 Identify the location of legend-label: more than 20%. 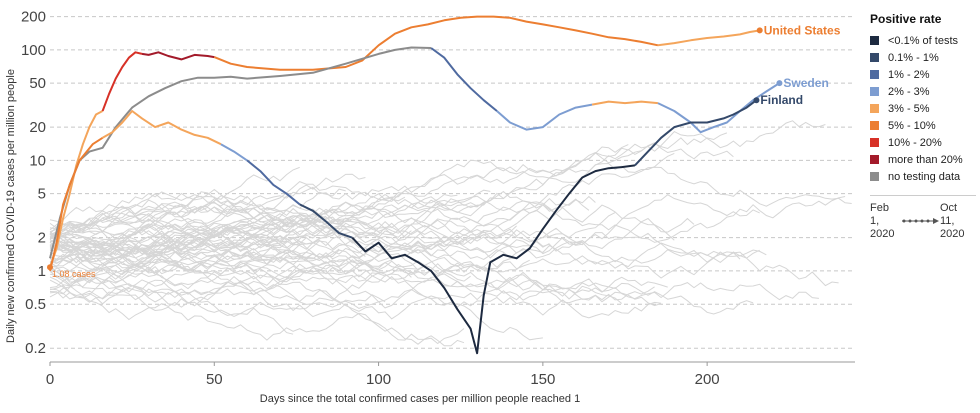
(925, 159).